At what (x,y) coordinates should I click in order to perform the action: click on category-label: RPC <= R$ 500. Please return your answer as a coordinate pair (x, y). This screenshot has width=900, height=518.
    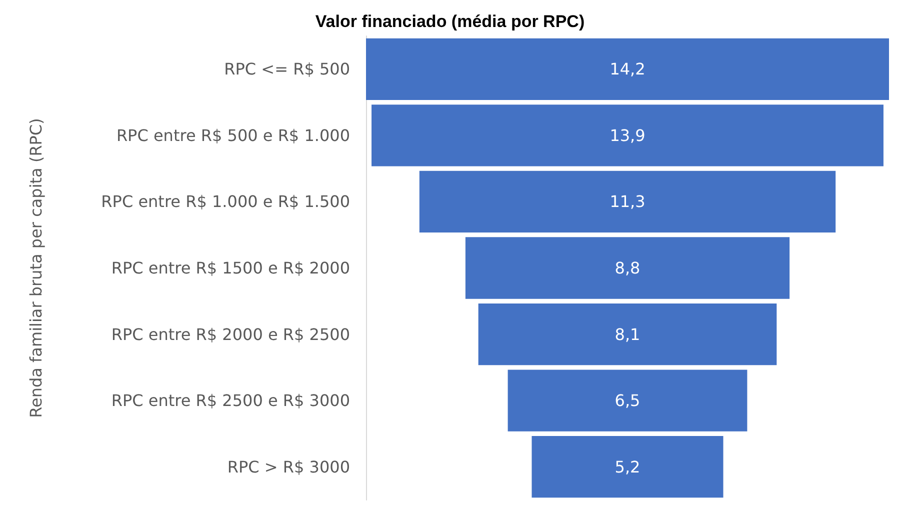
    Looking at the image, I should click on (287, 69).